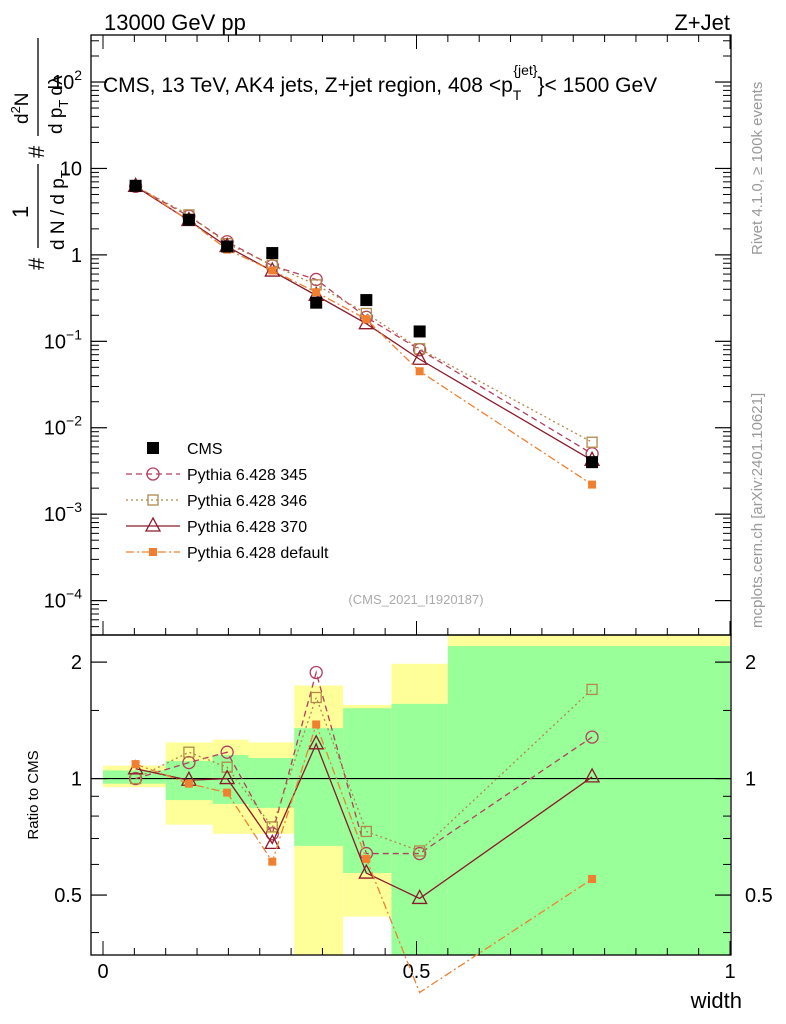 This screenshot has height=1024, width=786. Describe the element at coordinates (36, 151) in the screenshot. I see `ylabel-part-d: #` at that location.